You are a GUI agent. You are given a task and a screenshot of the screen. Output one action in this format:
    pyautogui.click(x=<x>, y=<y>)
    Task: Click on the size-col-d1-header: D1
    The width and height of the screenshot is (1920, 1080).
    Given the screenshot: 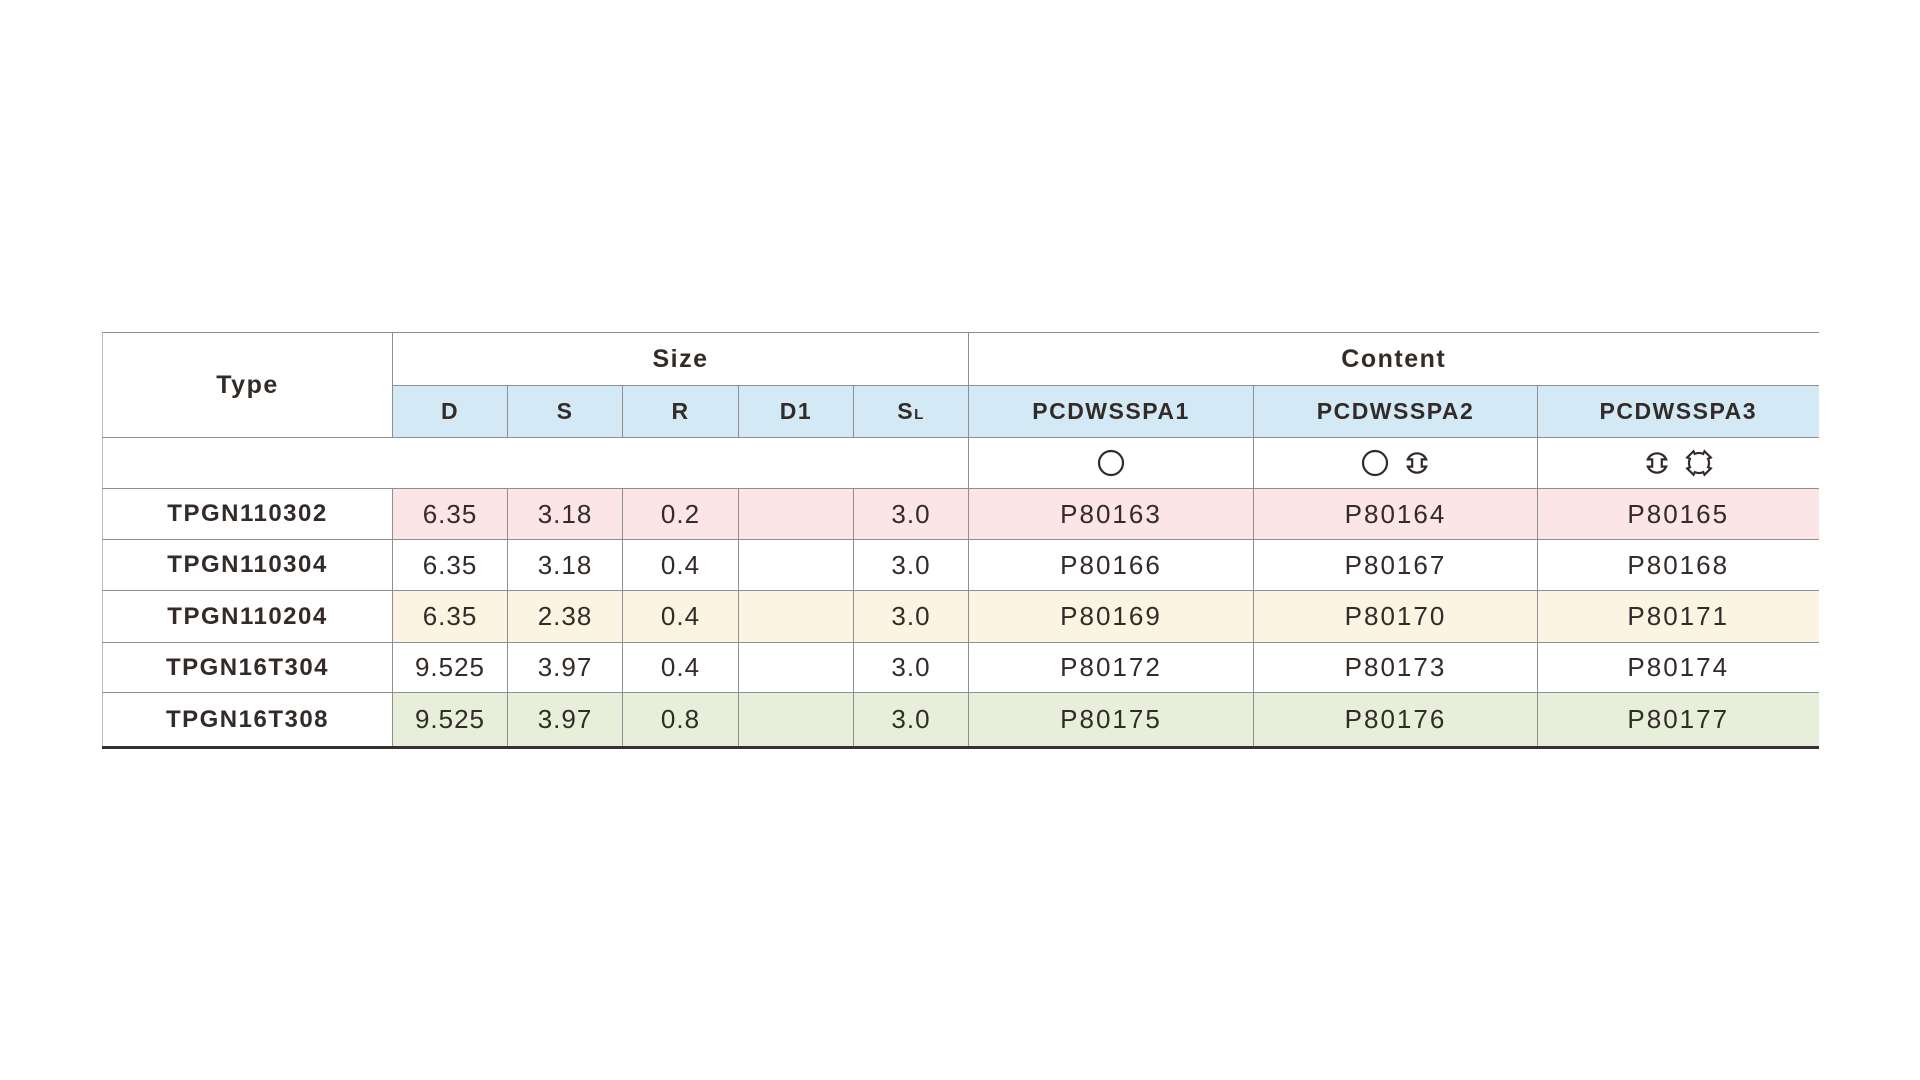 What is the action you would take?
    pyautogui.click(x=796, y=411)
    